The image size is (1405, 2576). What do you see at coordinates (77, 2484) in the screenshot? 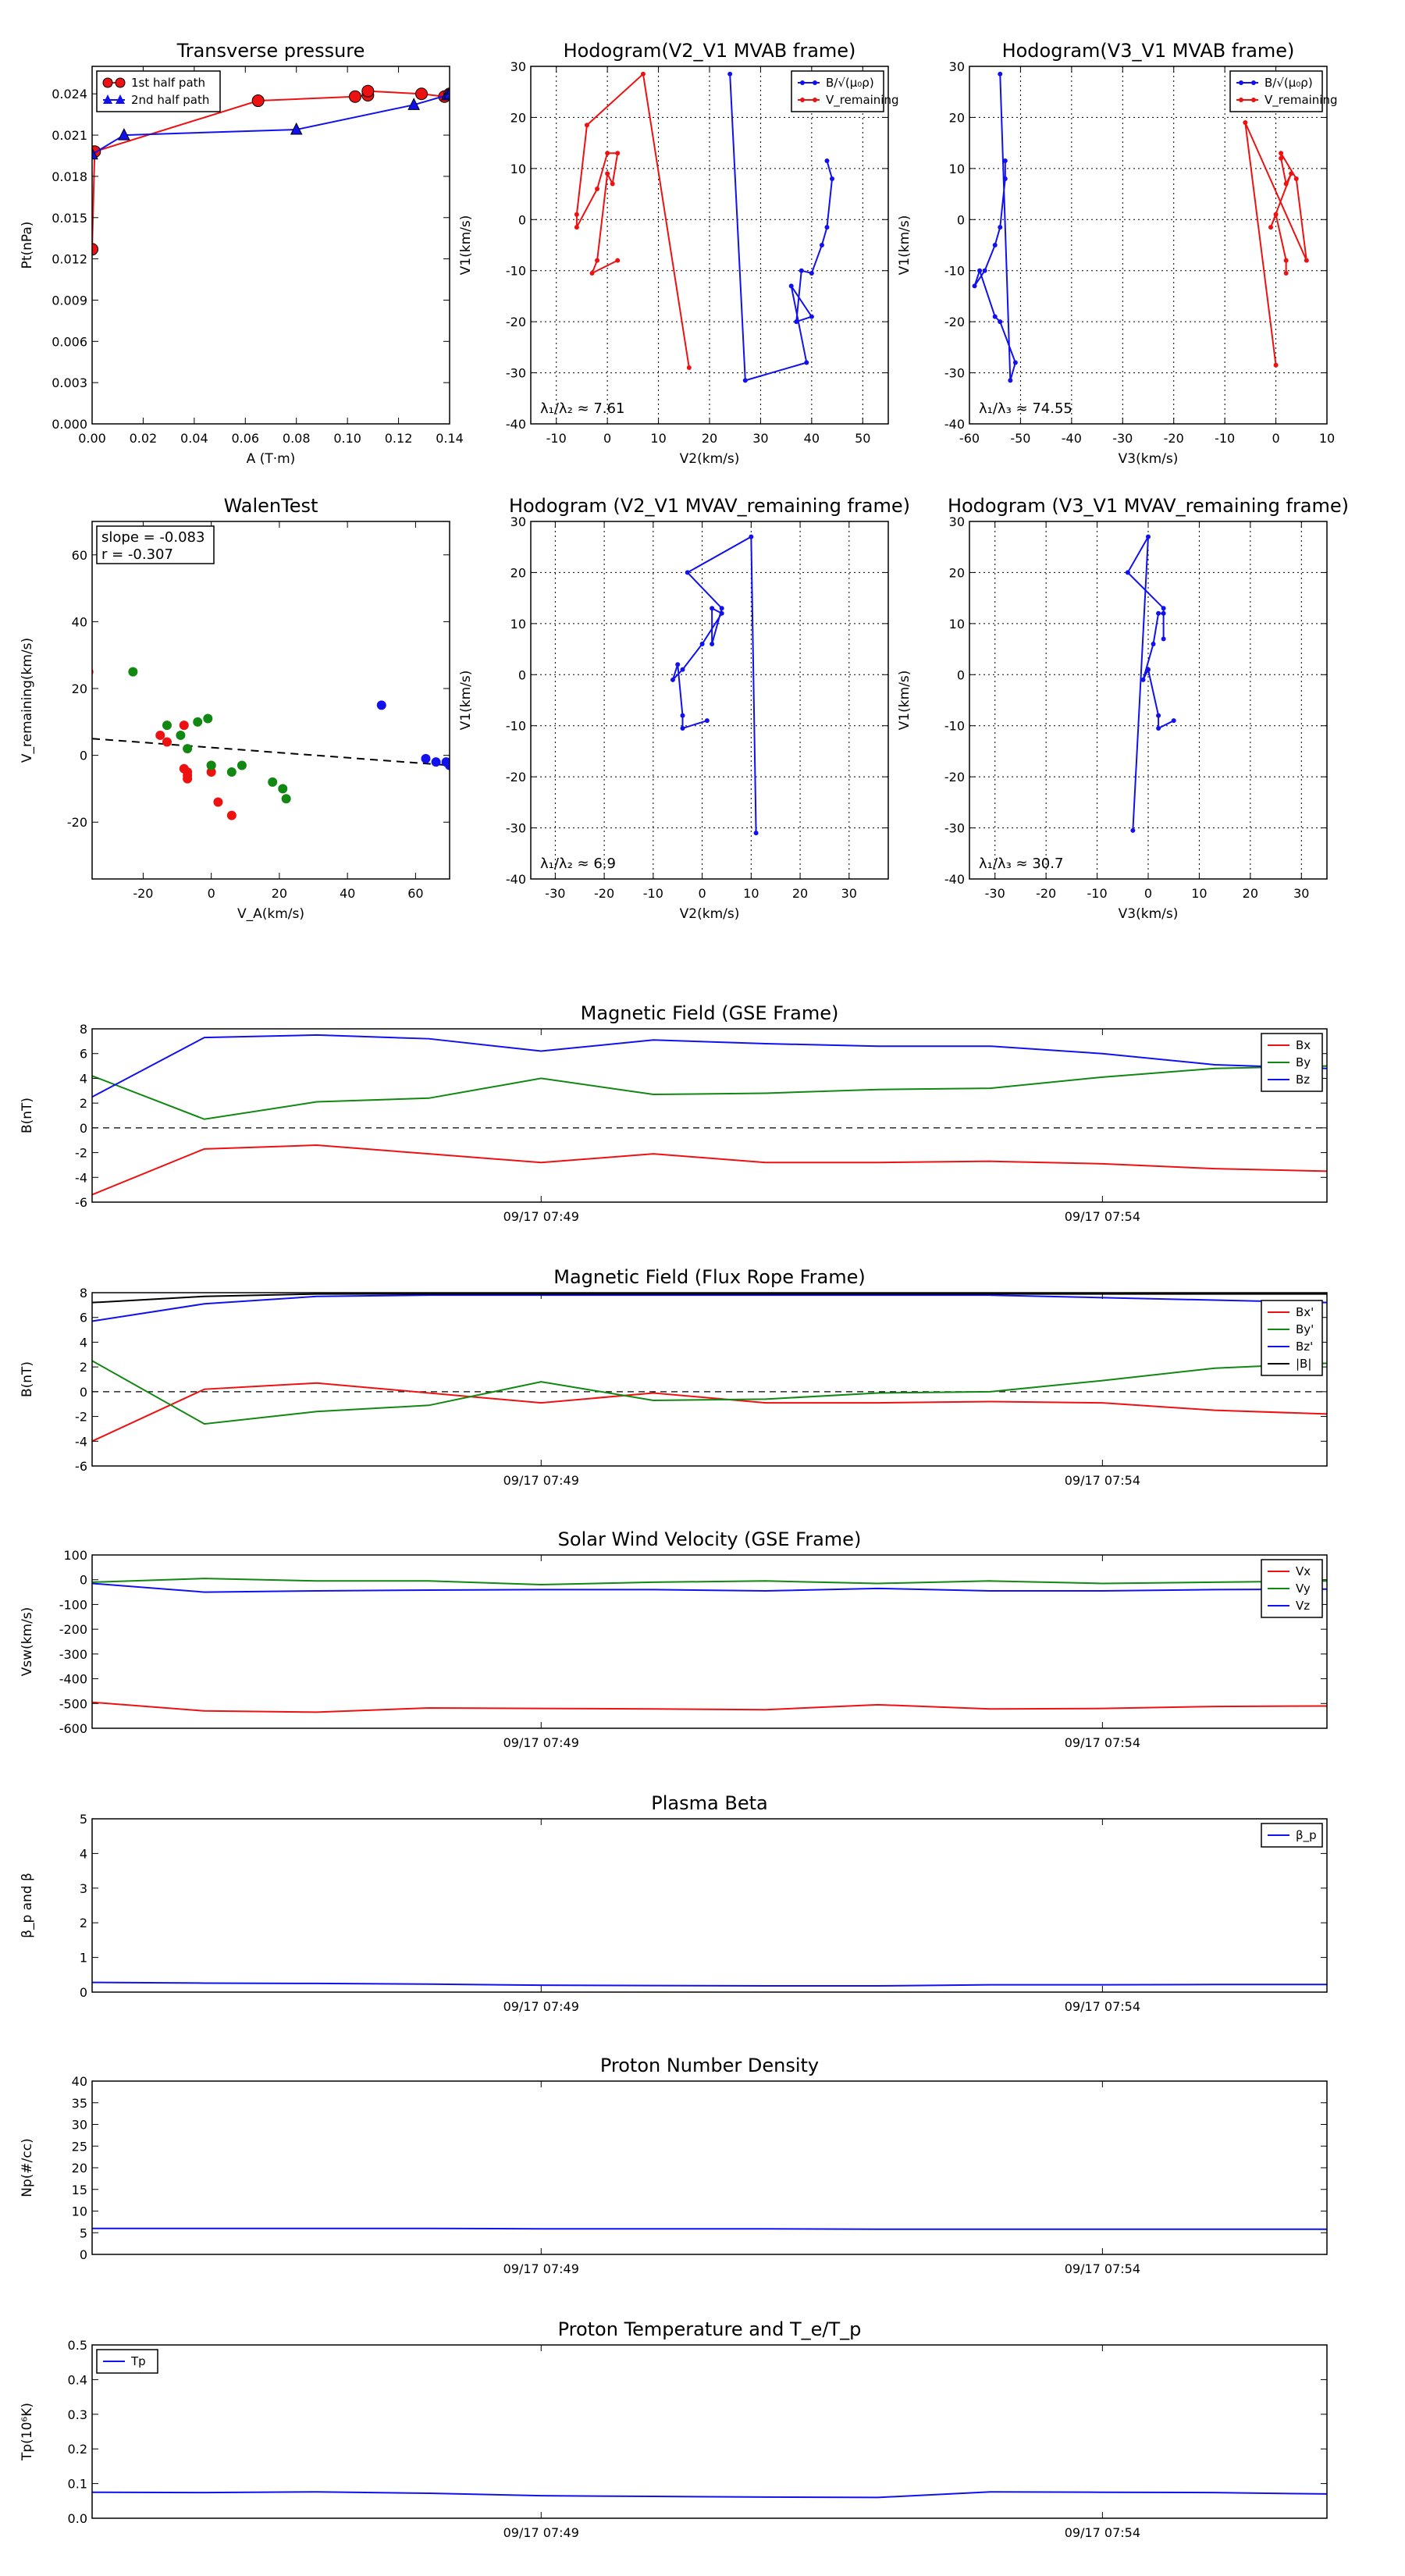
I see `y-tick-label: 0.1` at bounding box center [77, 2484].